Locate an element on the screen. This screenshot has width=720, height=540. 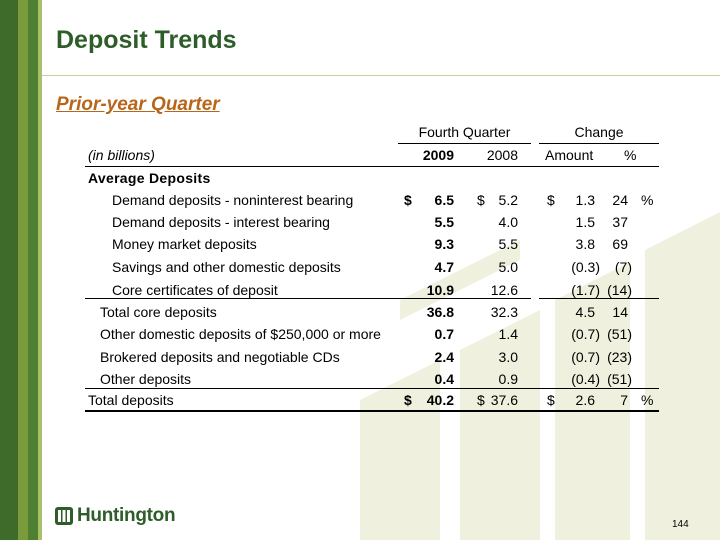
col-header-pct: % is located at coordinates (630, 155).